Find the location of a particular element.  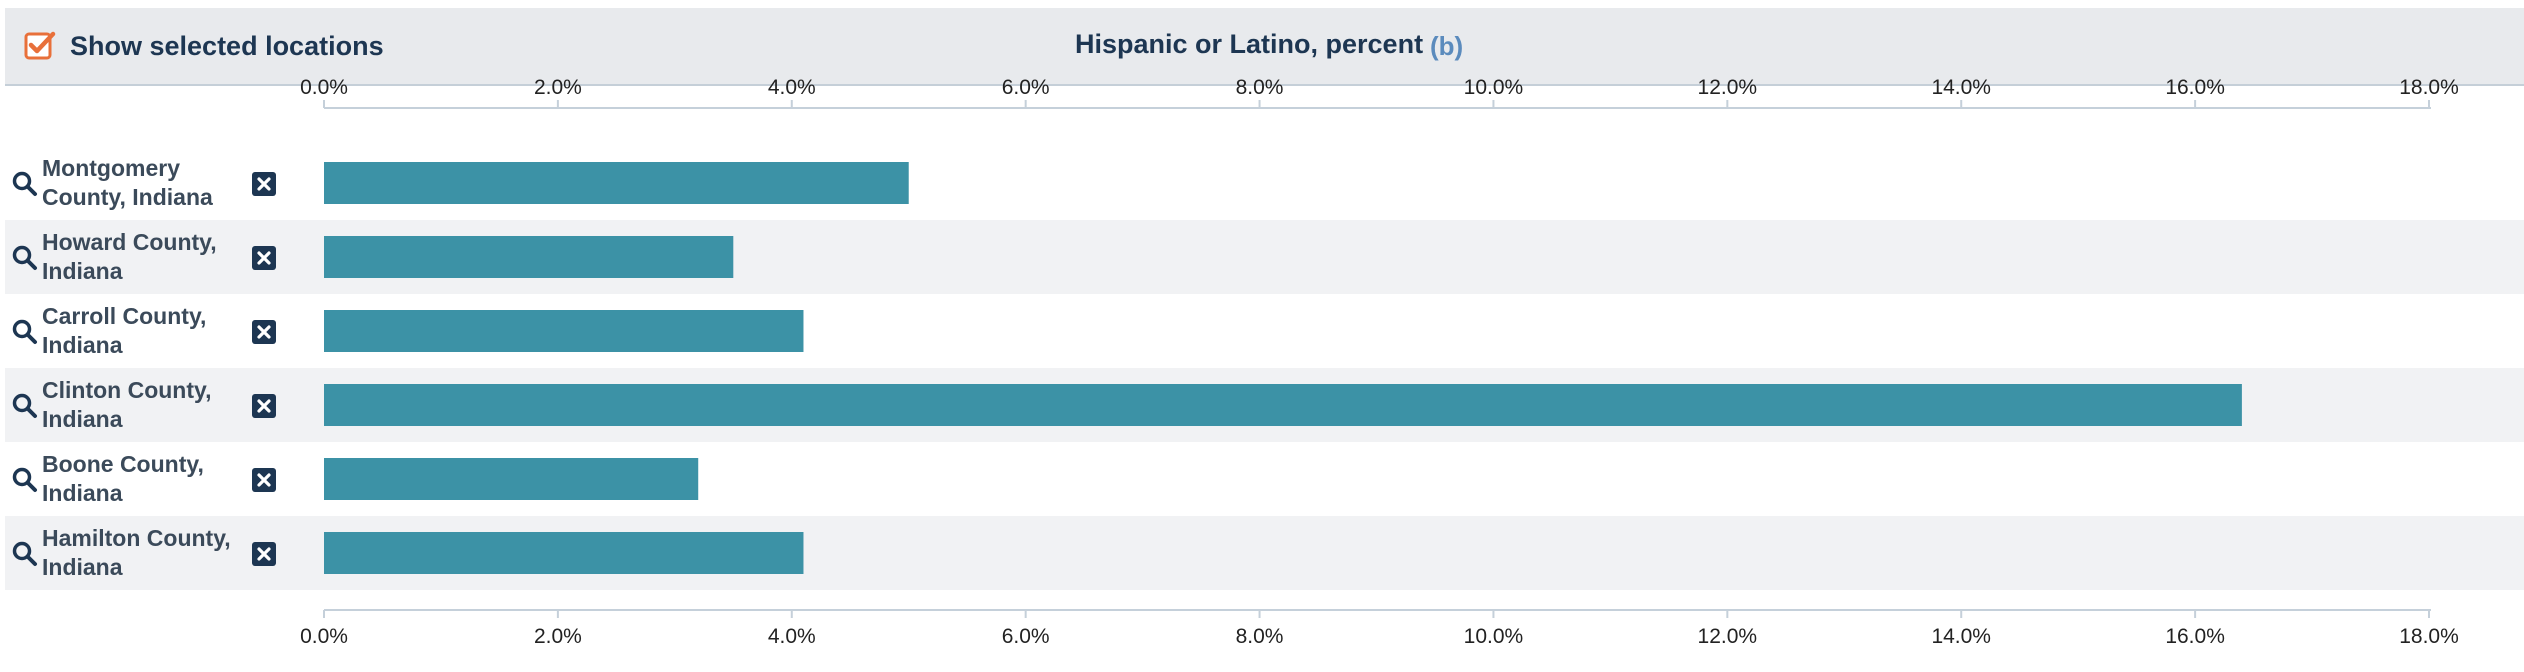

title-footnote-link: (b) is located at coordinates (1447, 46).